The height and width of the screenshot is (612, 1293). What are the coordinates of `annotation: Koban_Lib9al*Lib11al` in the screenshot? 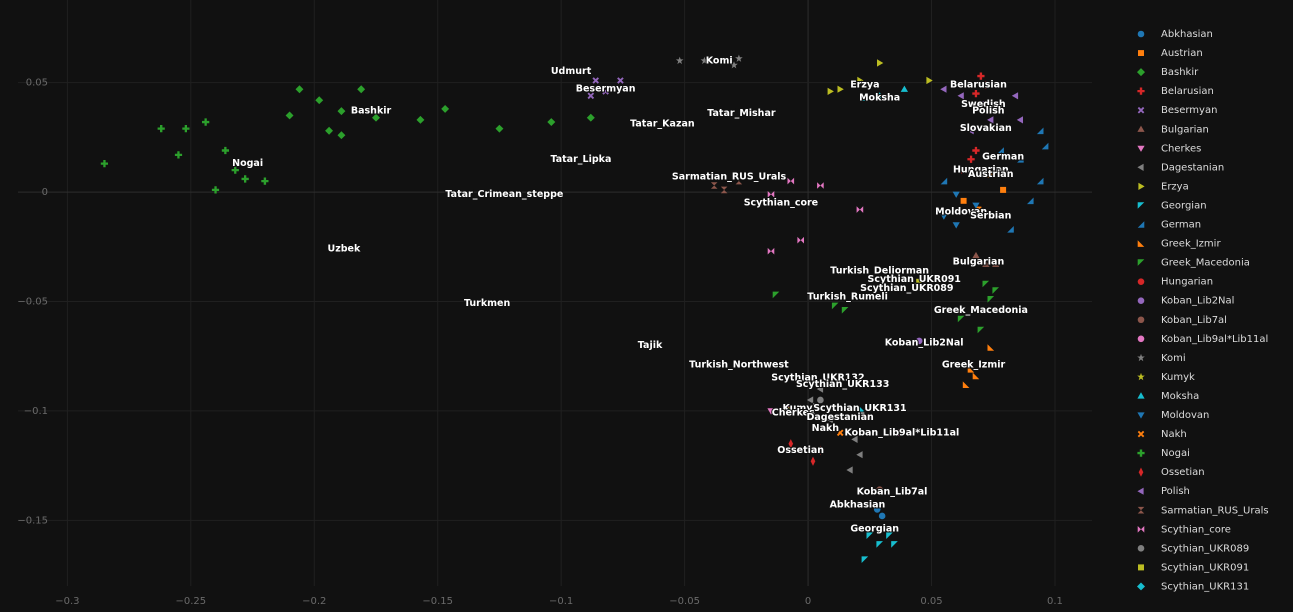 It's located at (901, 432).